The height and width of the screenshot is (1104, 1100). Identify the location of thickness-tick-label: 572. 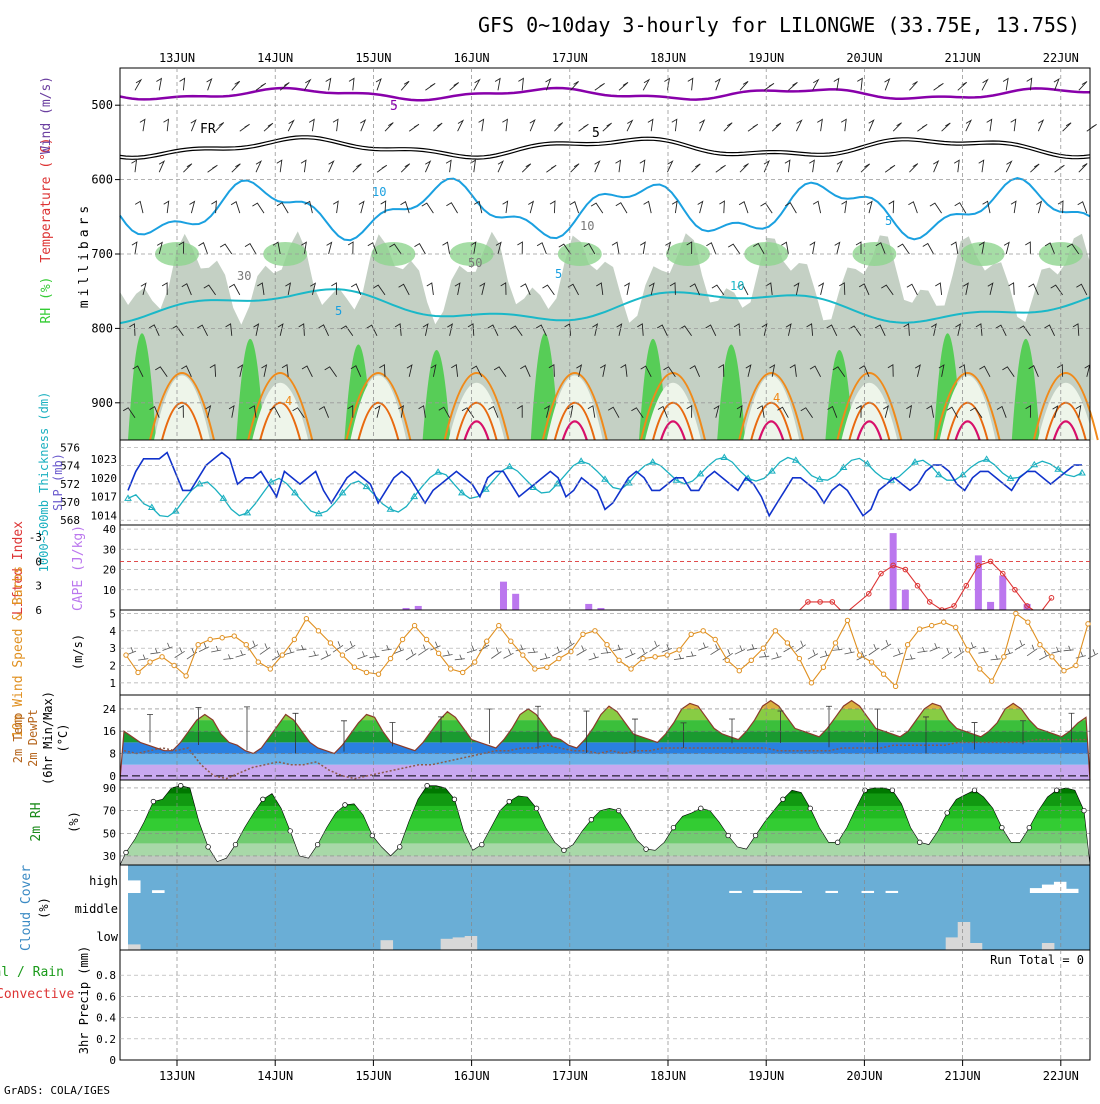
(70, 484).